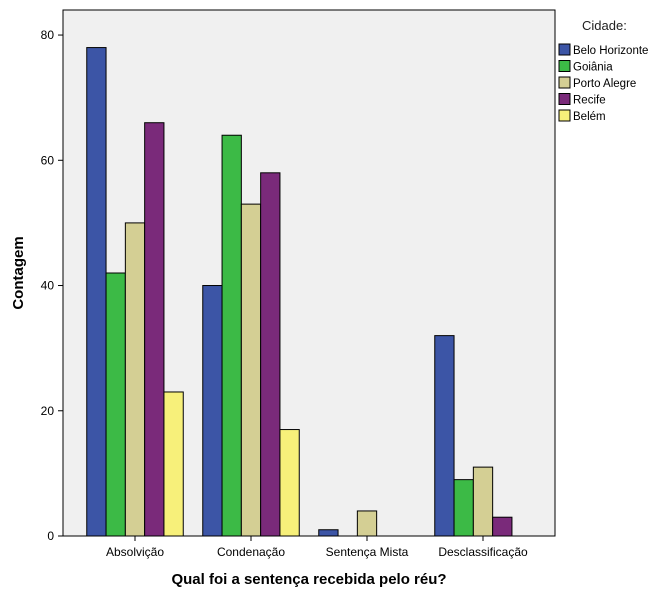  What do you see at coordinates (48, 160) in the screenshot?
I see `y-tick-label: 60` at bounding box center [48, 160].